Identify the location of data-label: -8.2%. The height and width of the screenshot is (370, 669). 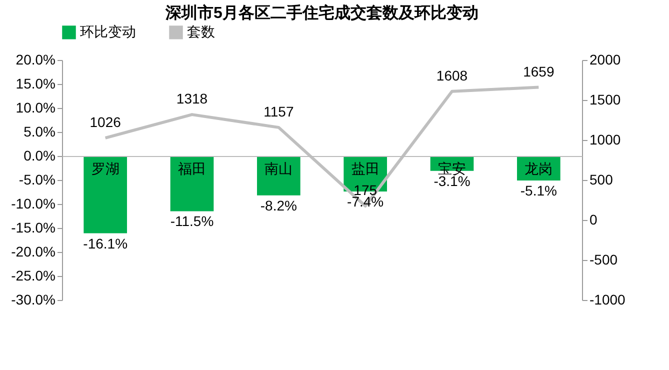
(278, 205).